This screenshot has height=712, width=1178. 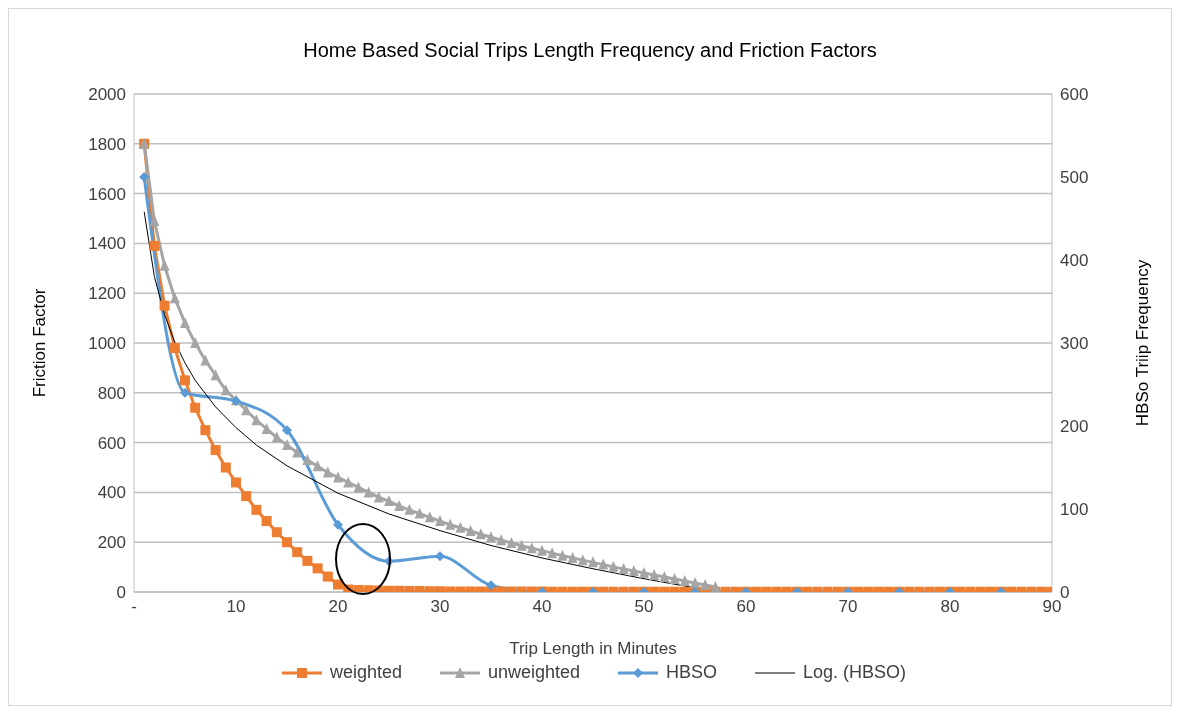 What do you see at coordinates (107, 95) in the screenshot?
I see `y-tick-label: 2000` at bounding box center [107, 95].